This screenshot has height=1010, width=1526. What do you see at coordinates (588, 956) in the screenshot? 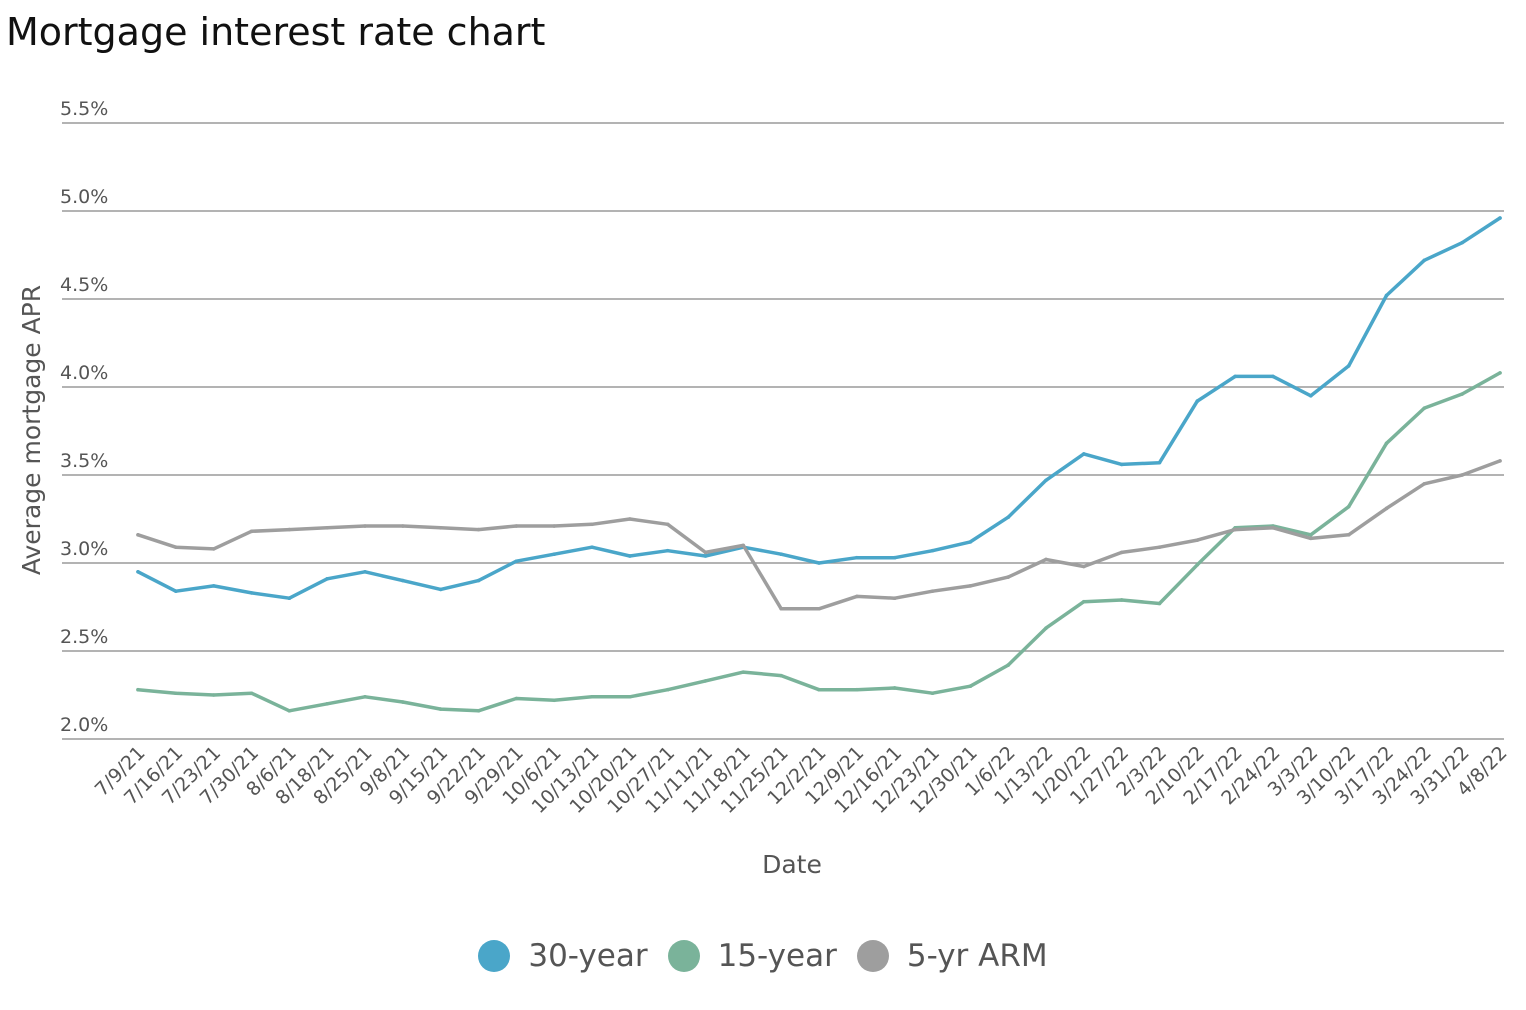
I see `legend-label: 30-year` at bounding box center [588, 956].